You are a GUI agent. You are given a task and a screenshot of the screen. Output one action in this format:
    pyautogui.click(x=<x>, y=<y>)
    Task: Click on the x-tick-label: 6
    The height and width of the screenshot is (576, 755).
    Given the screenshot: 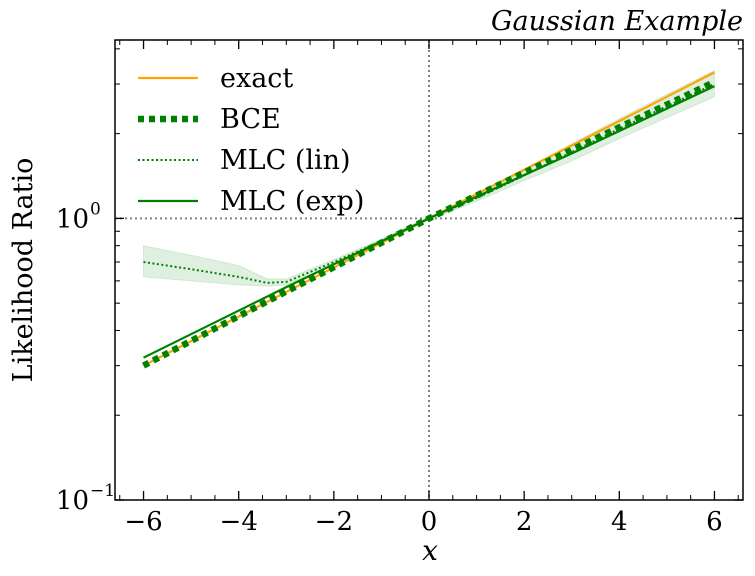 What is the action you would take?
    pyautogui.click(x=714, y=522)
    